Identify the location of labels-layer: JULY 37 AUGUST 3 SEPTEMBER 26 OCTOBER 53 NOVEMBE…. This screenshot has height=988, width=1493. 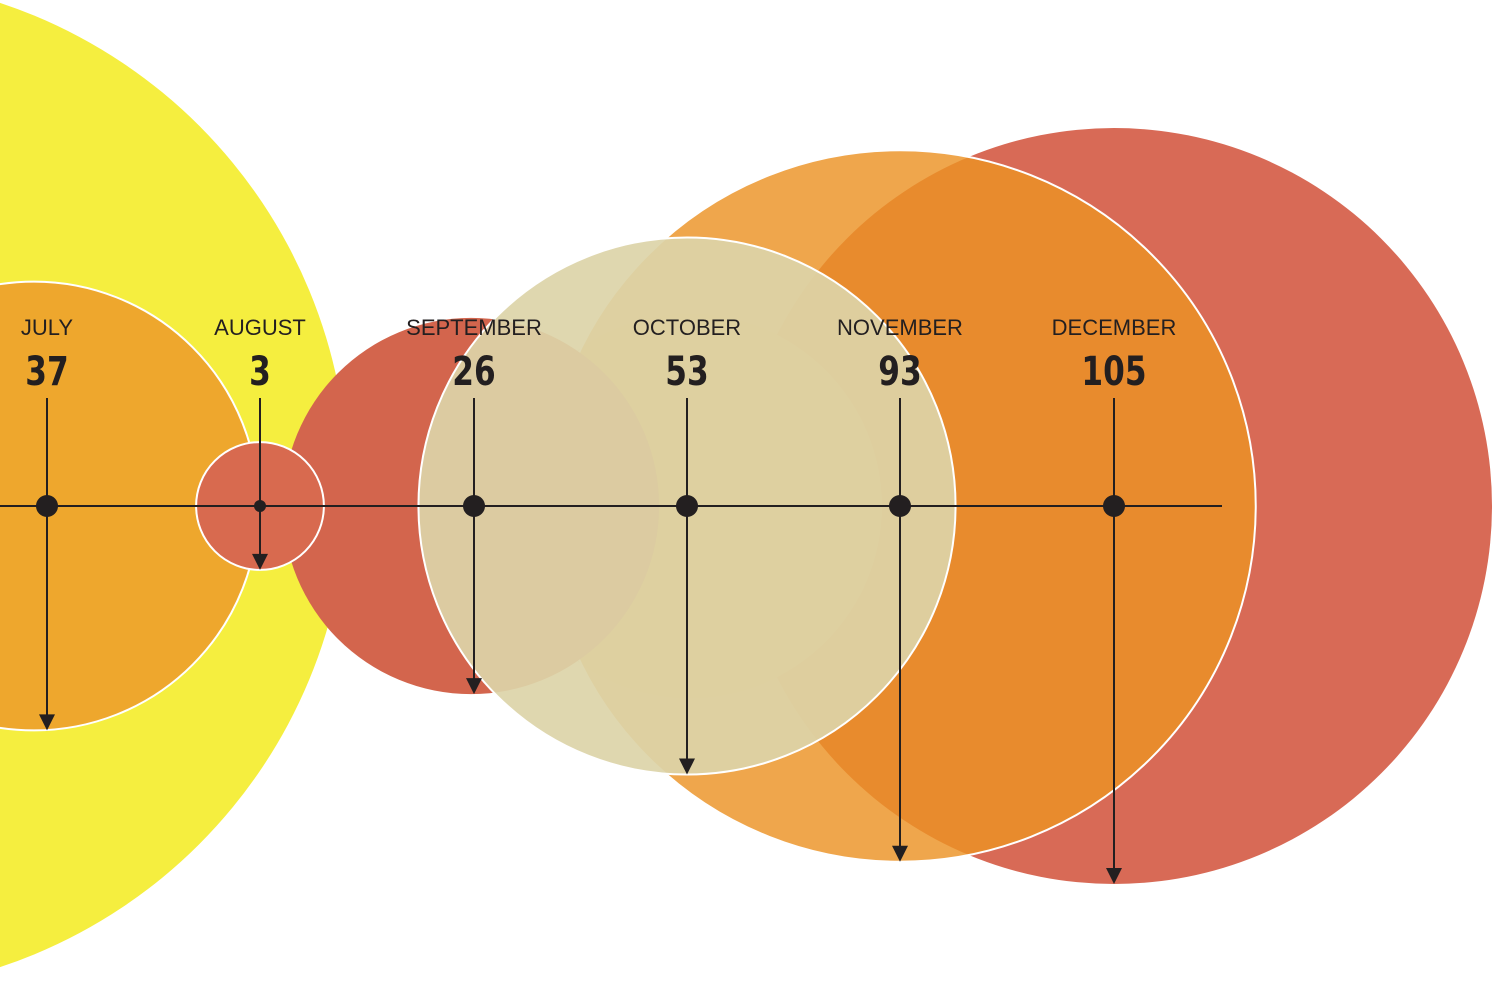
(598, 355).